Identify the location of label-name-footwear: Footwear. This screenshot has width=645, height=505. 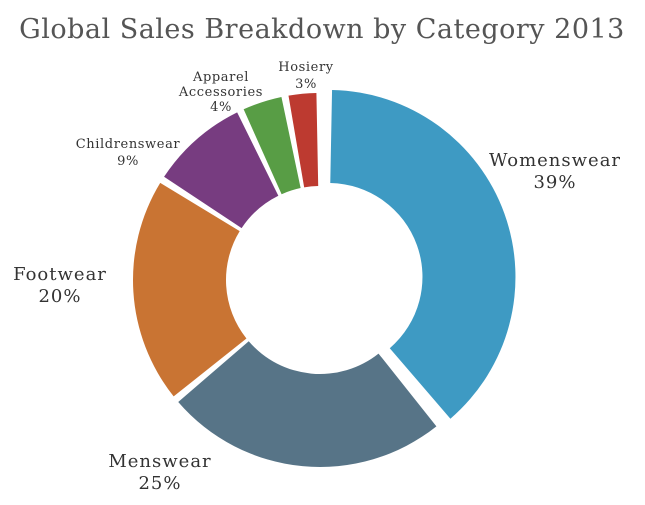
(60, 274).